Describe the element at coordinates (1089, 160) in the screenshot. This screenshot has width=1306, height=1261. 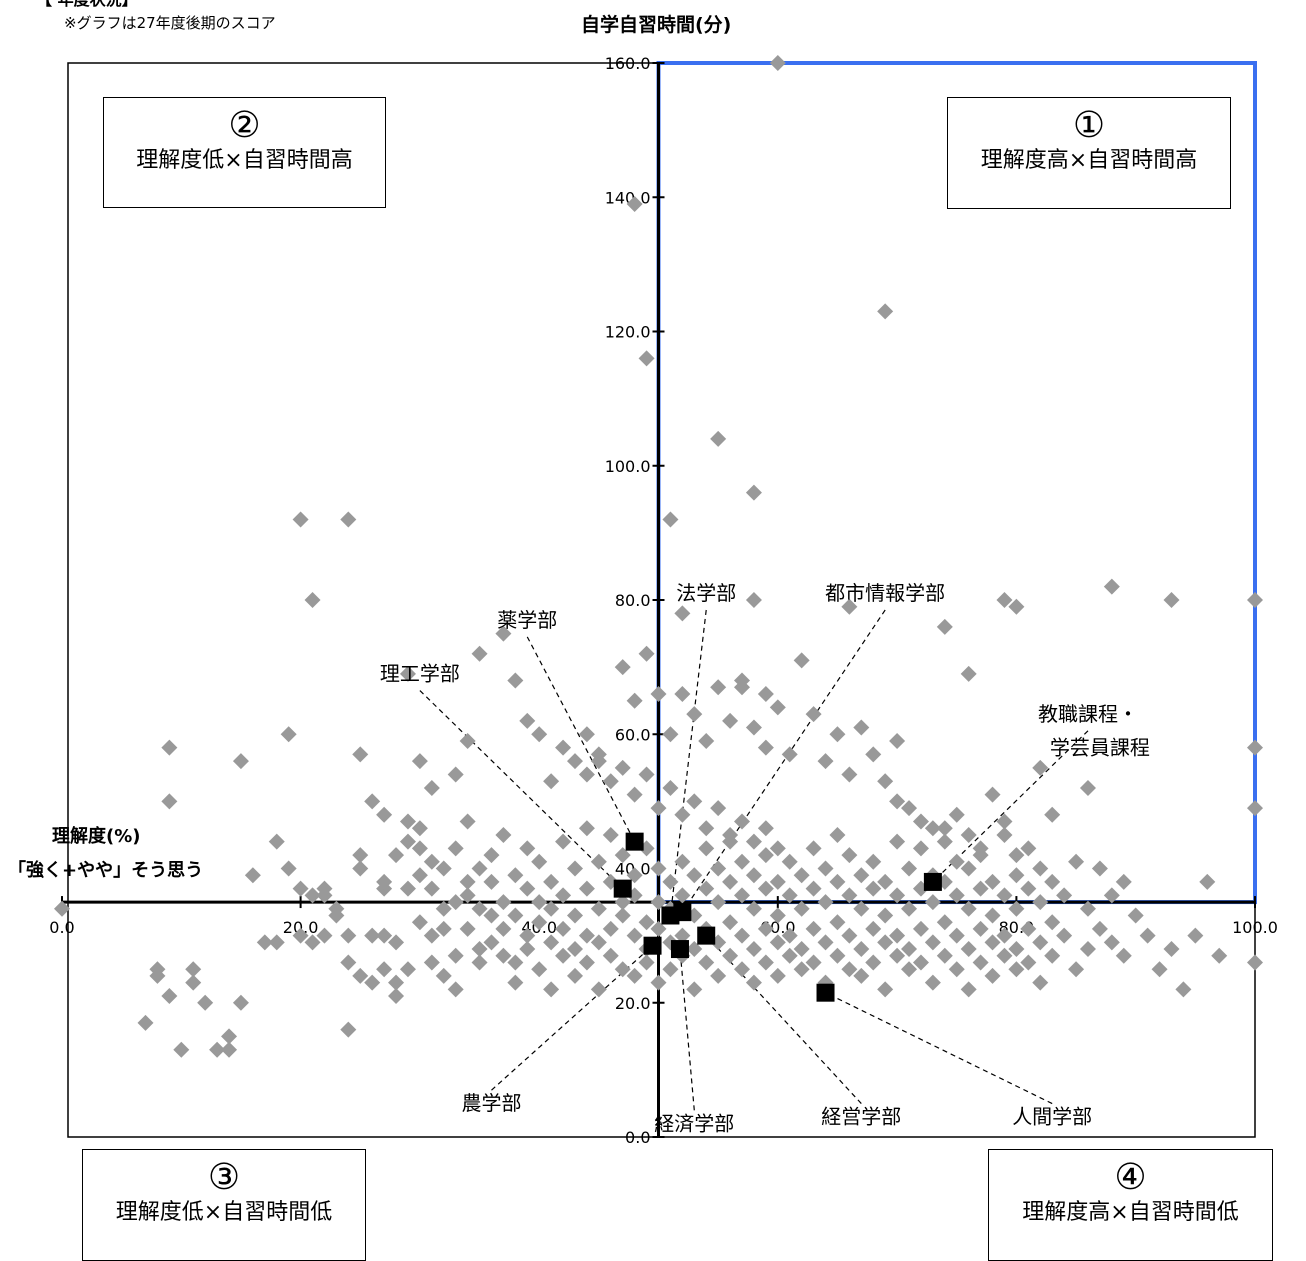
I see `quadrant-1-label: 理解度高×自習時間高` at that location.